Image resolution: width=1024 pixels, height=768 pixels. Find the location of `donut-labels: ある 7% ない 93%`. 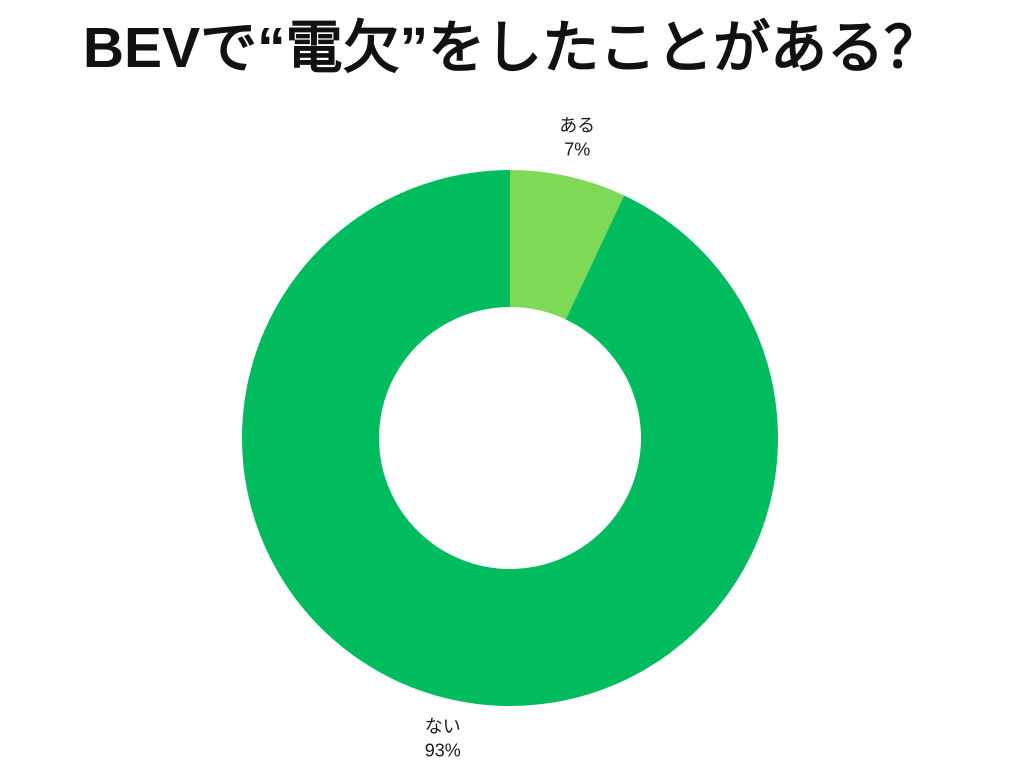

donut-labels: ある 7% ない 93% is located at coordinates (510, 437).